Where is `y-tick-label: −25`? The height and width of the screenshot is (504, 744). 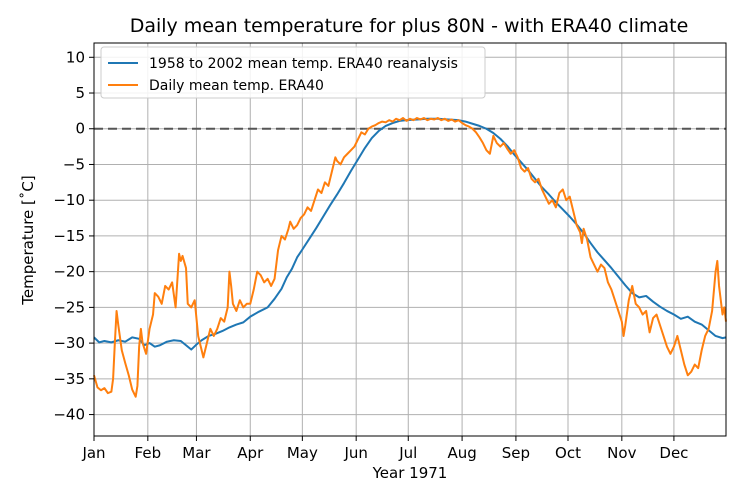 y-tick-label: −25 is located at coordinates (69, 307).